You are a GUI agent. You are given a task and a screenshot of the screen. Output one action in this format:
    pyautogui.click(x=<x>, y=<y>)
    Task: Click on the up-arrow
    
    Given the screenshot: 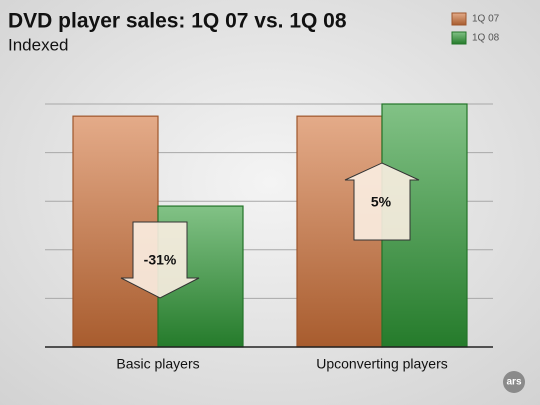 What is the action you would take?
    pyautogui.click(x=382, y=201)
    